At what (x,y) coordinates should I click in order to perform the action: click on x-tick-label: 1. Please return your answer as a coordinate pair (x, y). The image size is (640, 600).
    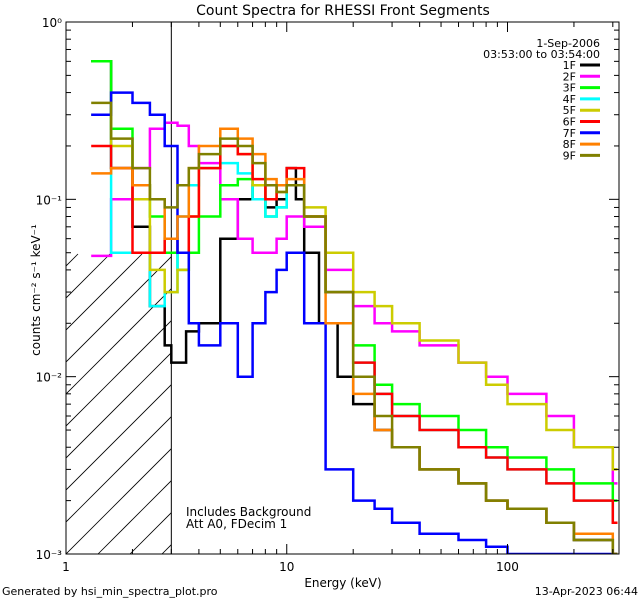
    Looking at the image, I should click on (66, 567).